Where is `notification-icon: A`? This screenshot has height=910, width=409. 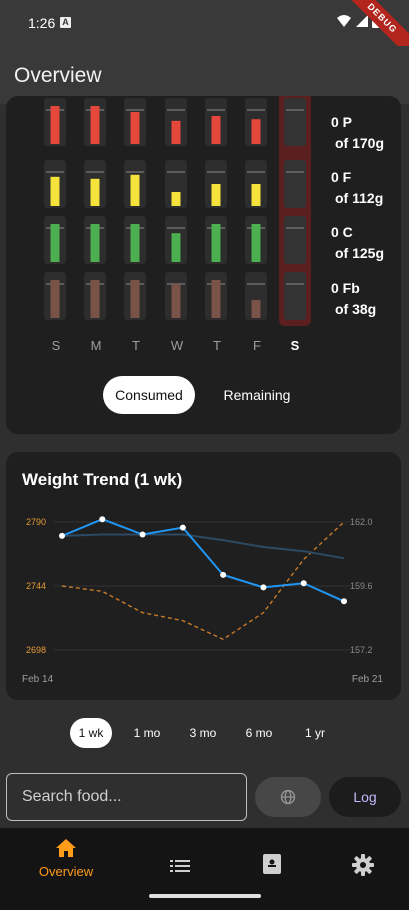
notification-icon: A is located at coordinates (65, 22).